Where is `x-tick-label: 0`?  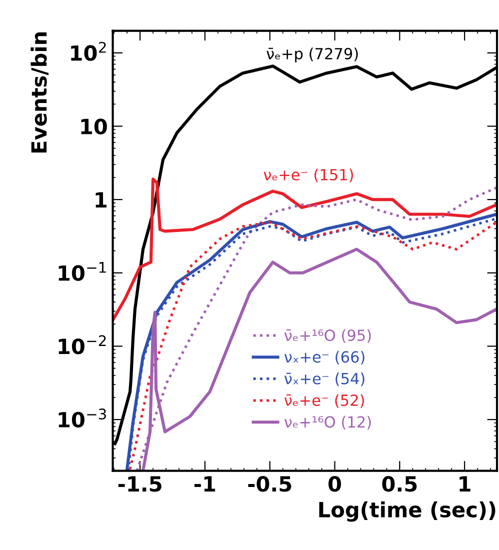
x-tick-label: 0 is located at coordinates (334, 484).